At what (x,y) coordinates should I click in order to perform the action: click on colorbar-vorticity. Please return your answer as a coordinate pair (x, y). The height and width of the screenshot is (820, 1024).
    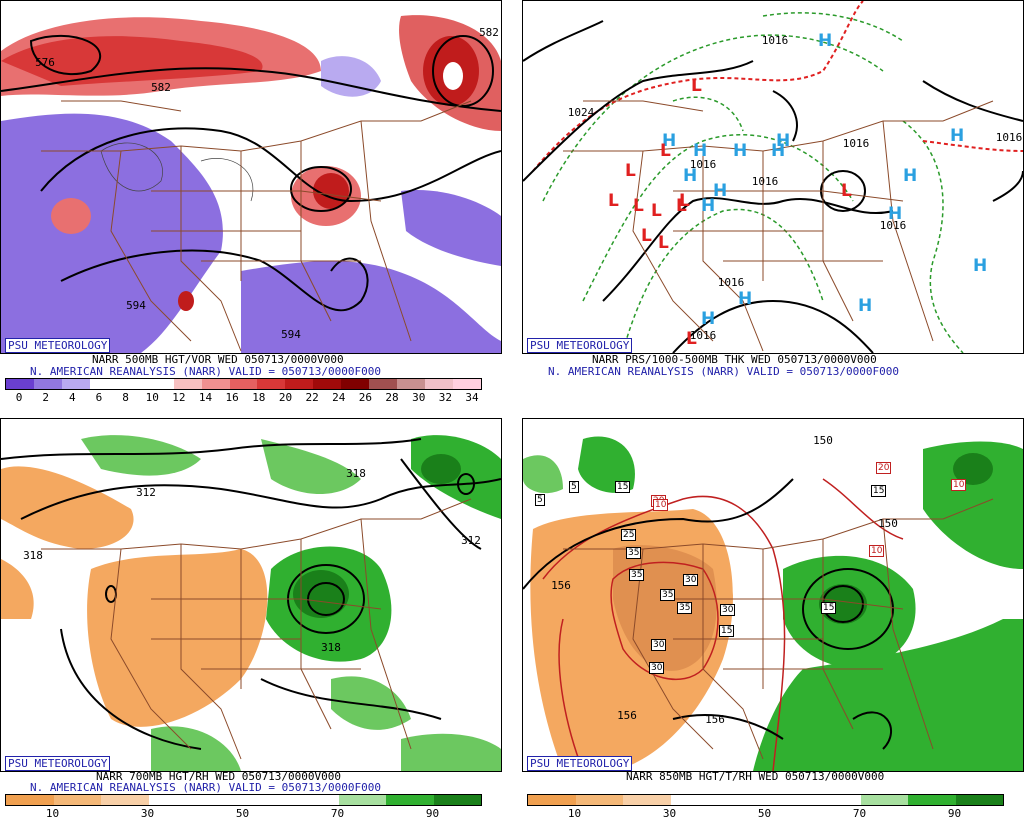
    Looking at the image, I should click on (243, 384).